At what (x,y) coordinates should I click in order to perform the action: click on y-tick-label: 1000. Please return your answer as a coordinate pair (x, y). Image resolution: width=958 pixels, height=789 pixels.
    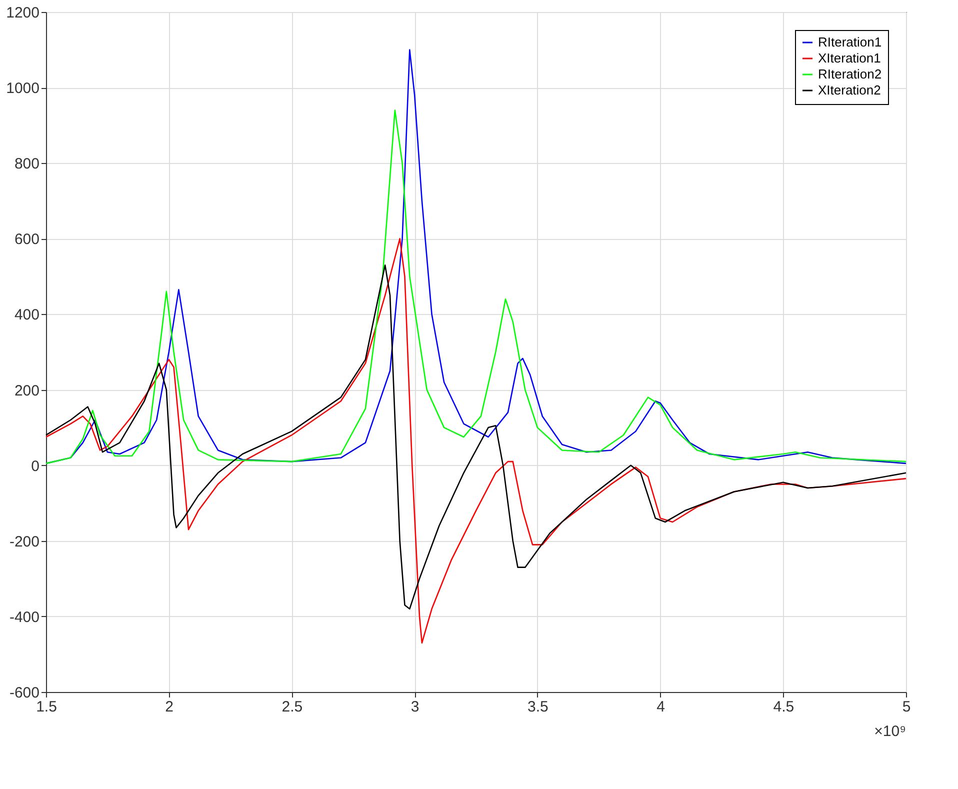
    Looking at the image, I should click on (23, 89).